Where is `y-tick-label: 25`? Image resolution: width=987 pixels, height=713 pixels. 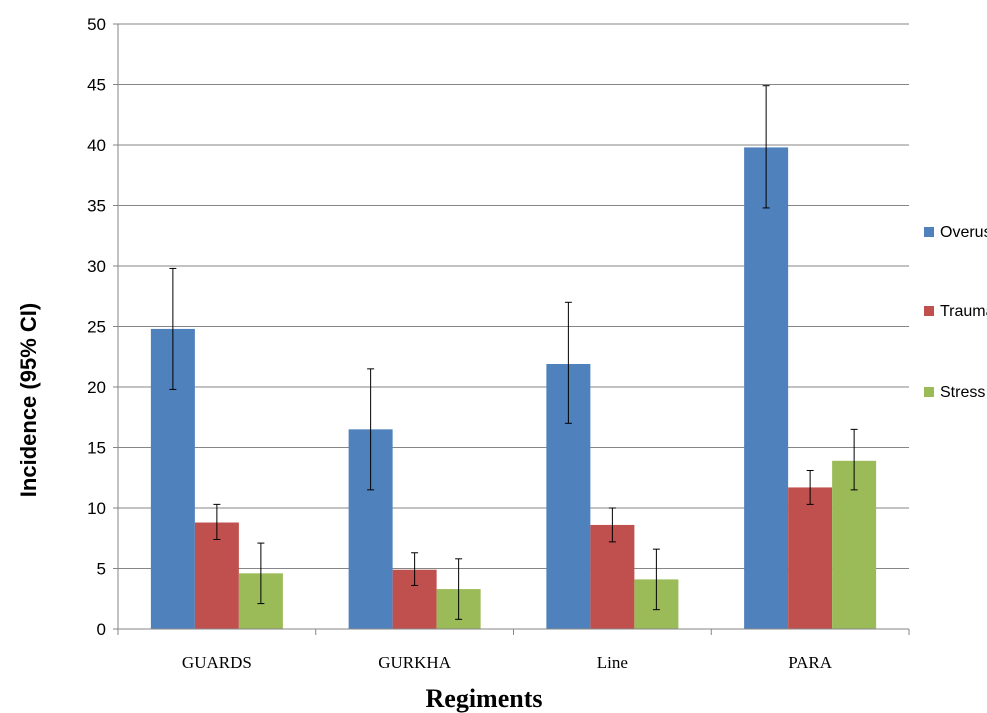
y-tick-label: 25 is located at coordinates (96, 327).